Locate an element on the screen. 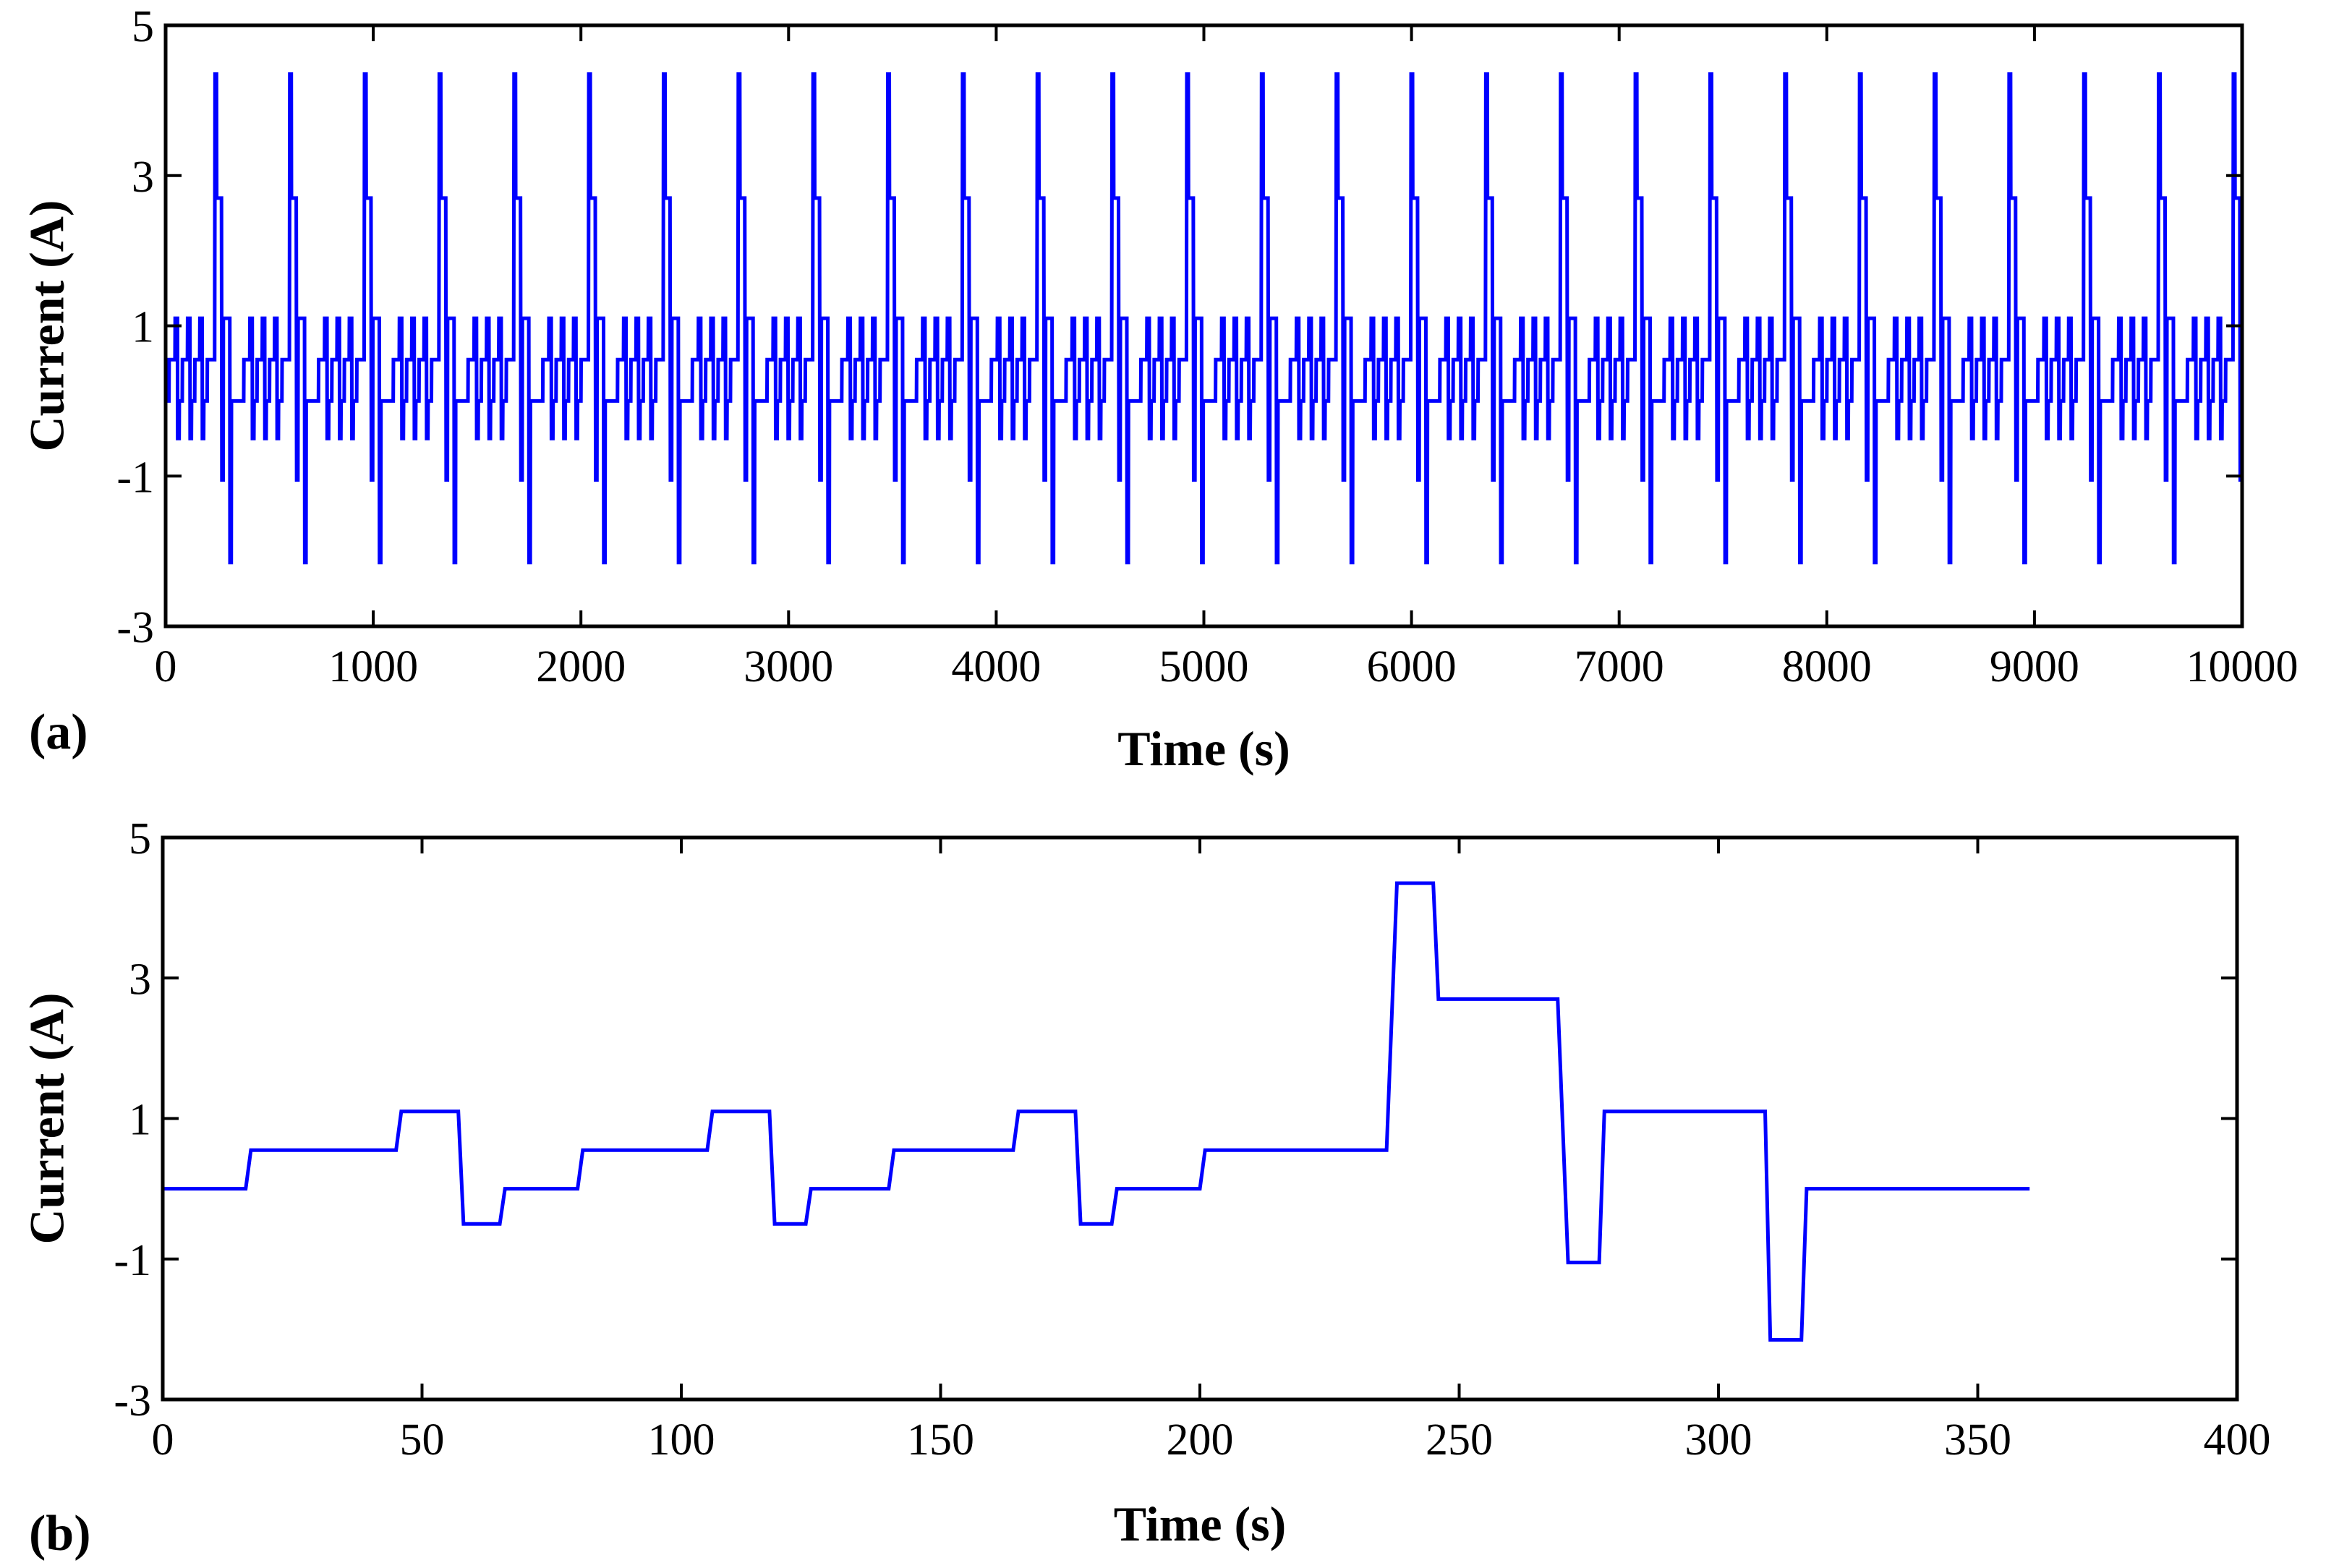  x-tick-label: 2000 is located at coordinates (581, 666).